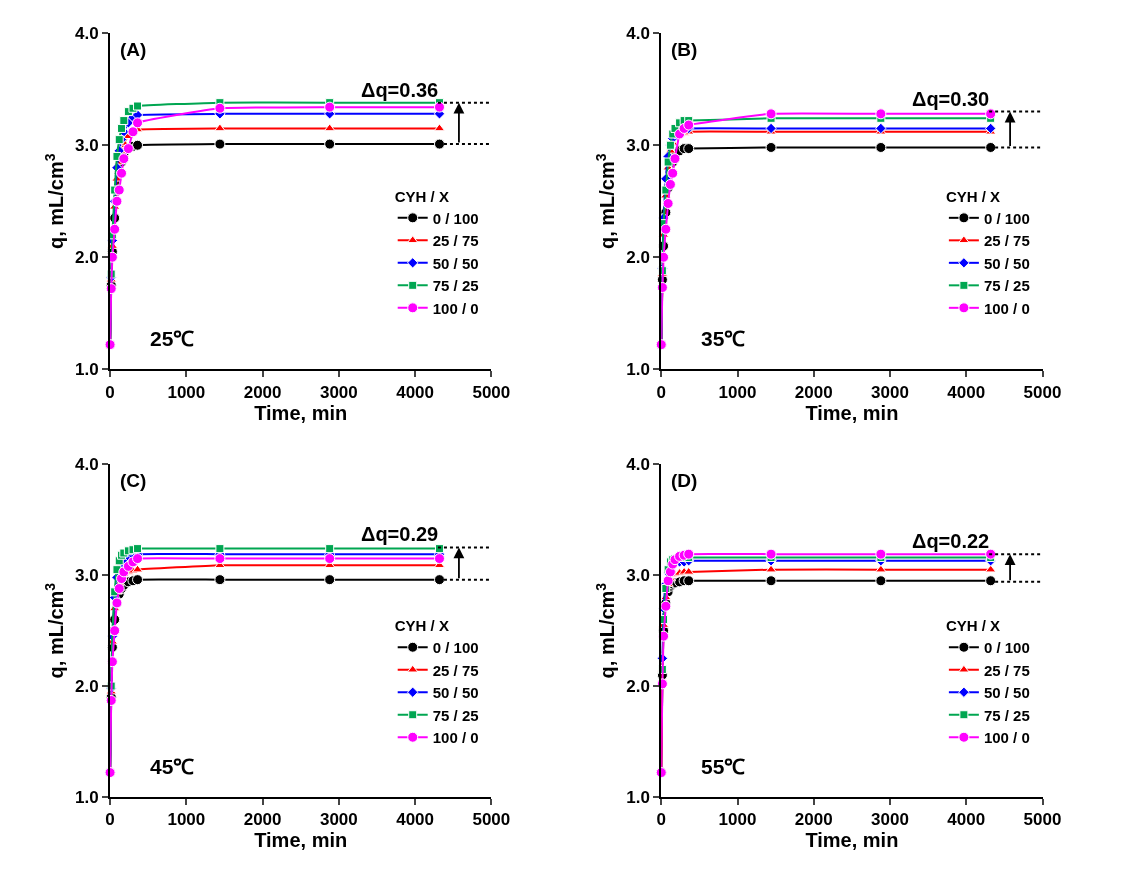 The width and height of the screenshot is (1142, 883). I want to click on annotation: Δq=0.36, so click(400, 90).